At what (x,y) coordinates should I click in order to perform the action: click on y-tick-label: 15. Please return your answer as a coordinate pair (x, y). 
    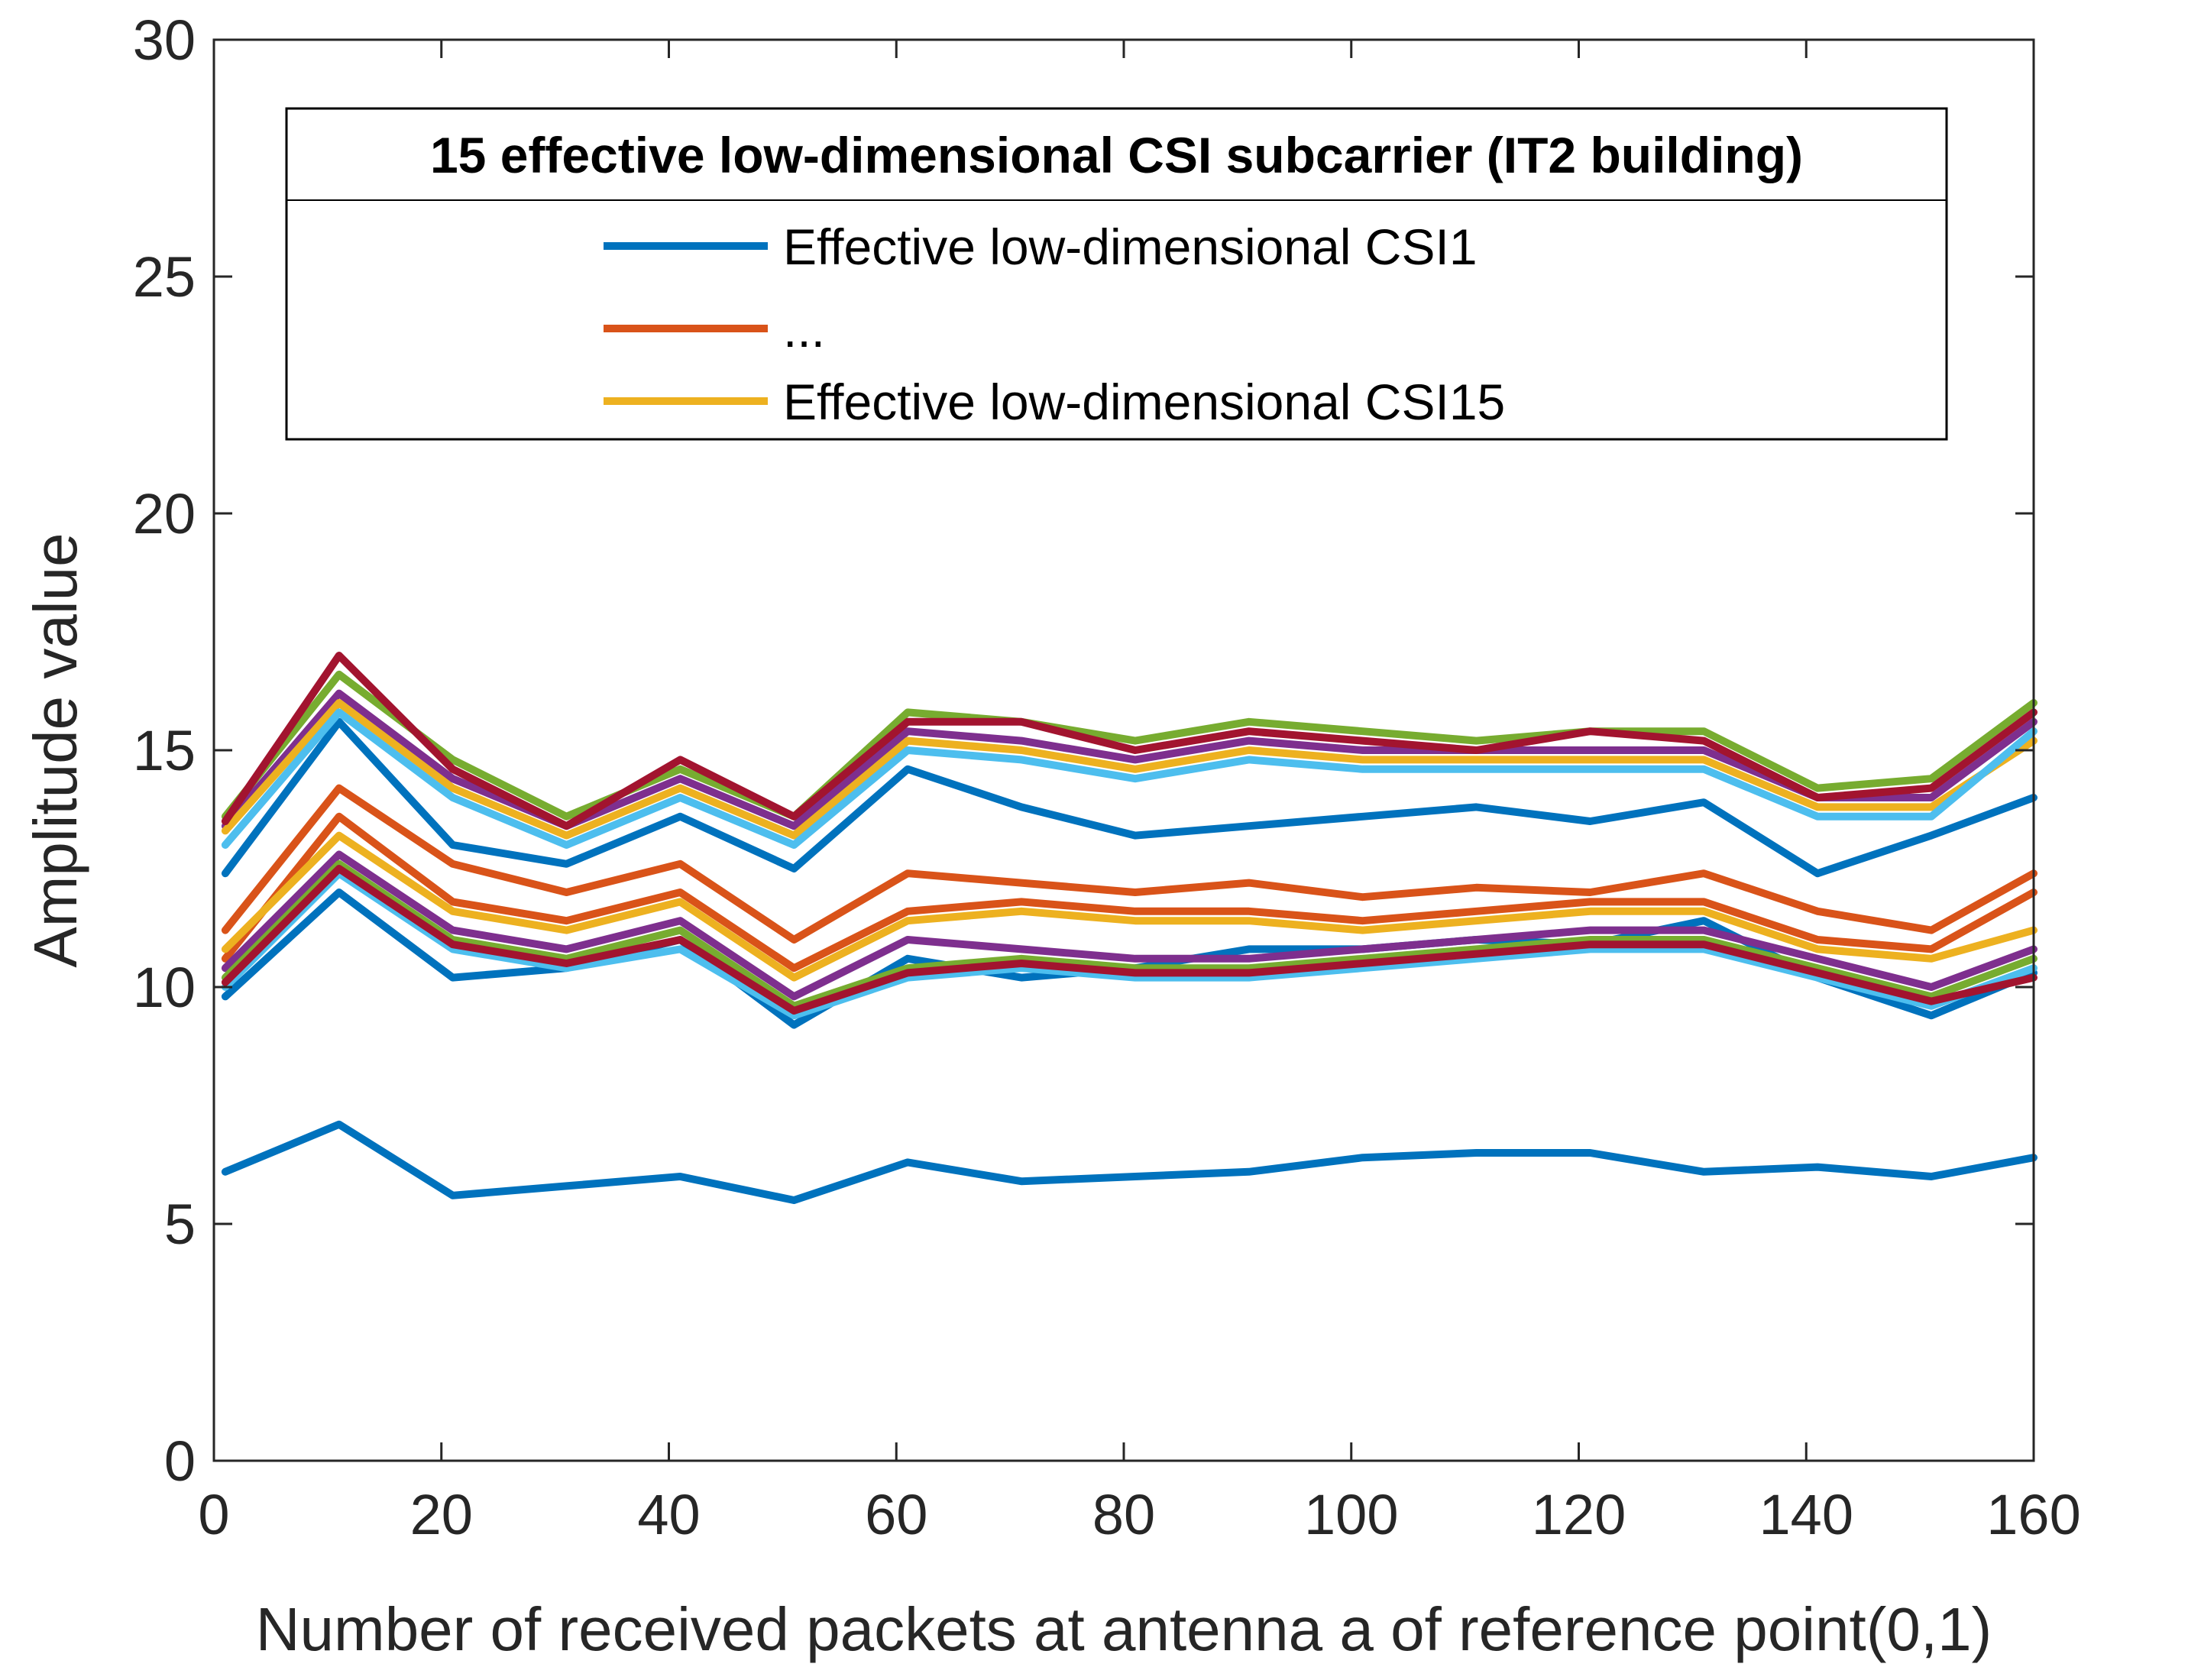
    Looking at the image, I should click on (164, 750).